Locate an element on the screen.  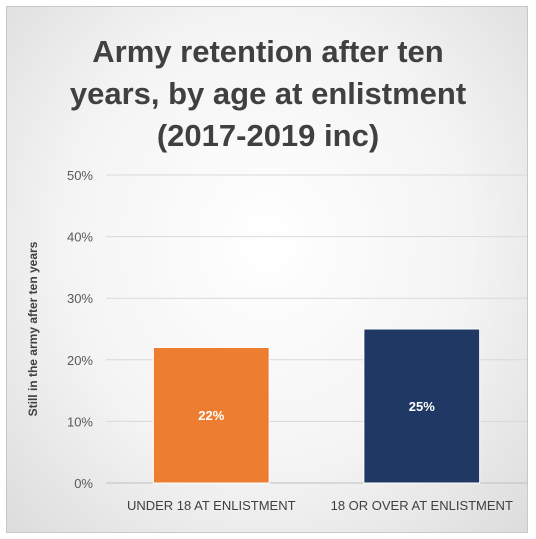
category-label: UNDER 18 AT ENLISTMENT is located at coordinates (211, 505).